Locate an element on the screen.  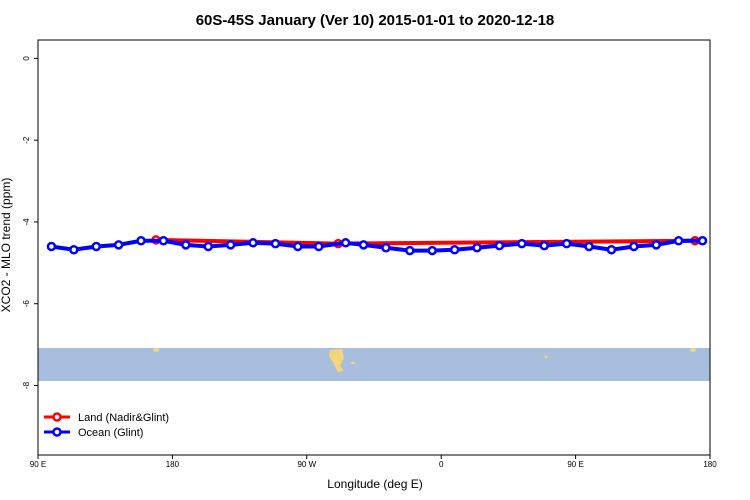
y-tick-label: 0 is located at coordinates (26, 58).